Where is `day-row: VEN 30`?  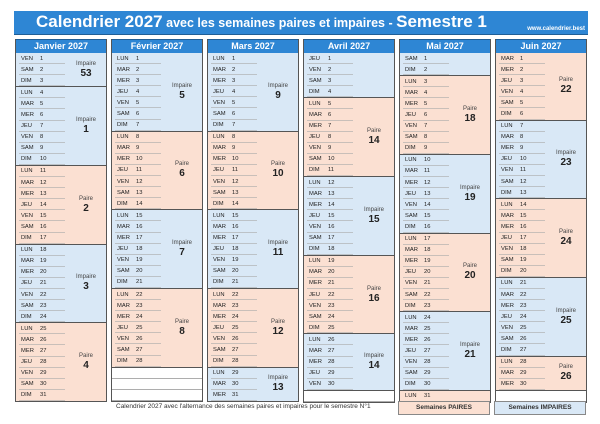 day-row: VEN 30 is located at coordinates (349, 384).